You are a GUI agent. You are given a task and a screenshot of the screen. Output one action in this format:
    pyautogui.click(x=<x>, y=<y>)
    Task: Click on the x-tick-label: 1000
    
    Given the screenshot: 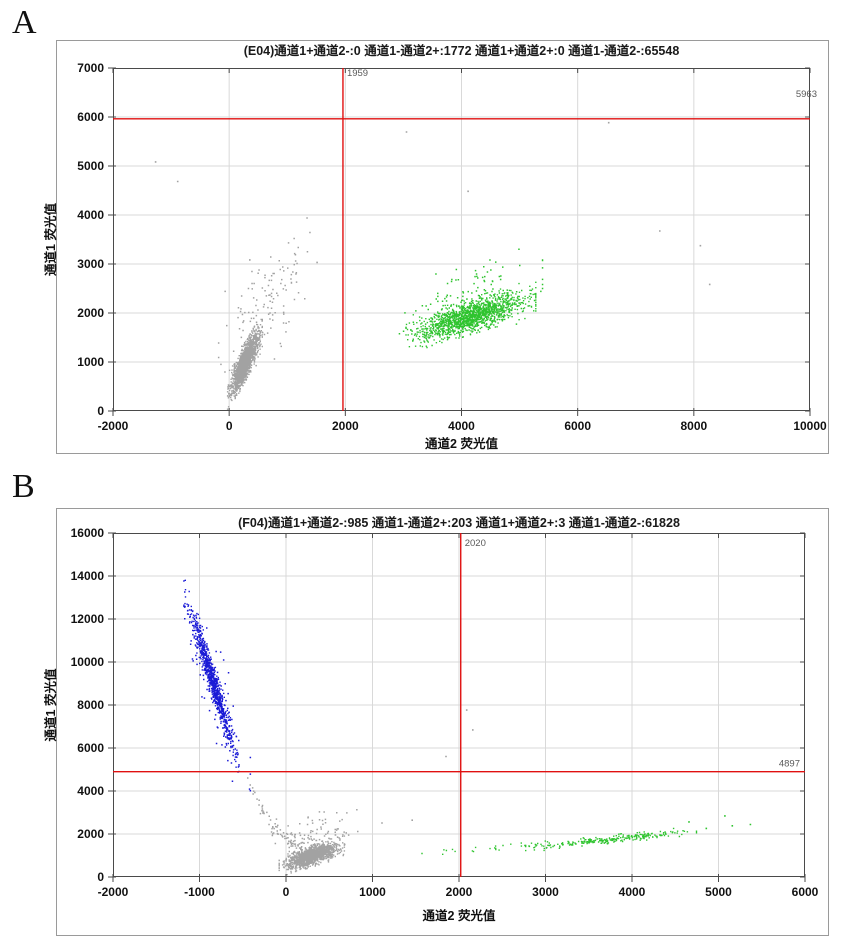 What is the action you would take?
    pyautogui.click(x=372, y=892)
    